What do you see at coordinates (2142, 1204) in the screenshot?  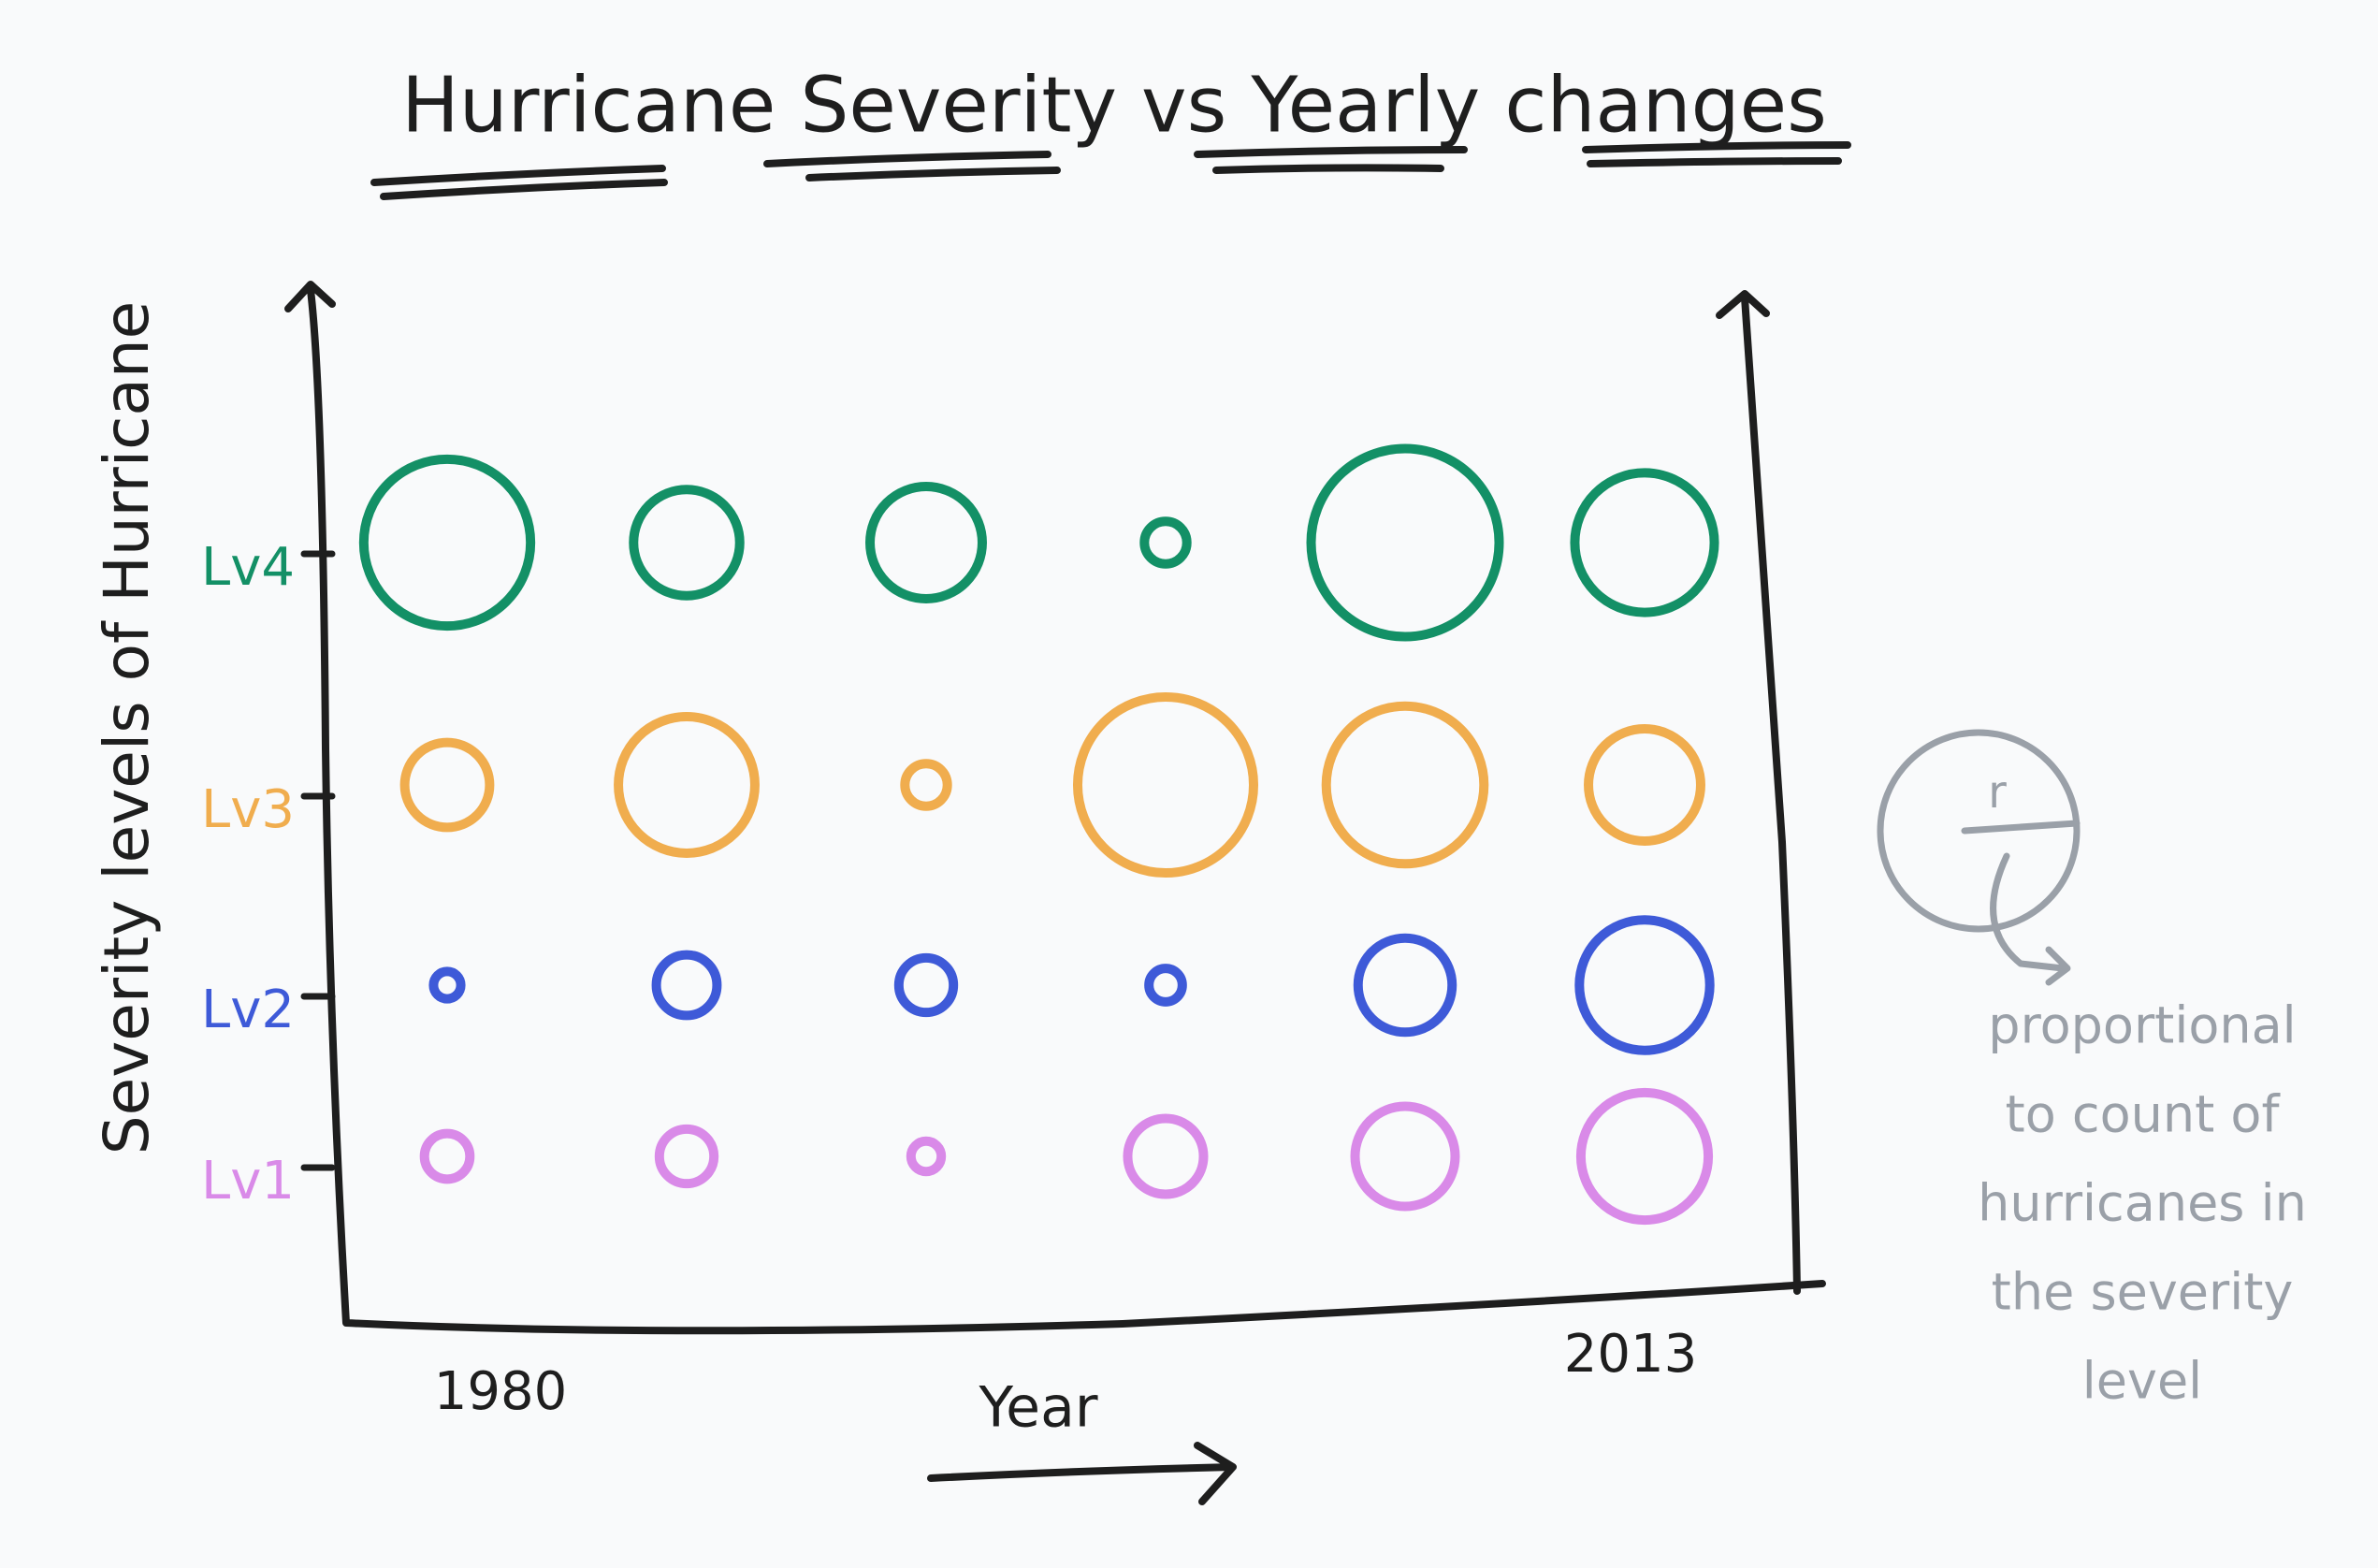 I see `legend-text: hurricanes in` at bounding box center [2142, 1204].